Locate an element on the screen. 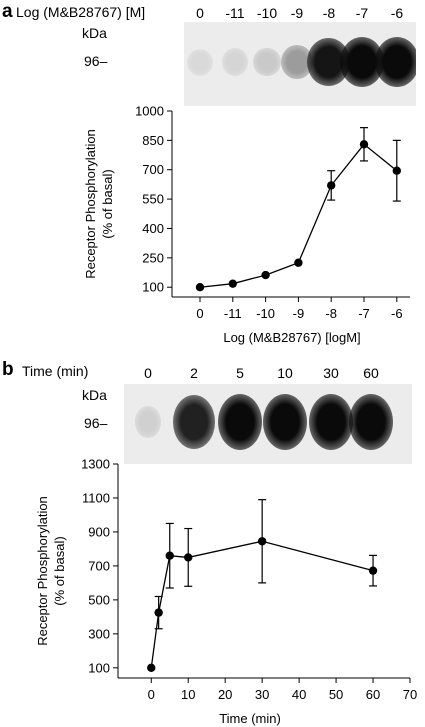 The width and height of the screenshot is (425, 727). x-axis-label: Log (M&B28767) [logM] is located at coordinates (291, 337).